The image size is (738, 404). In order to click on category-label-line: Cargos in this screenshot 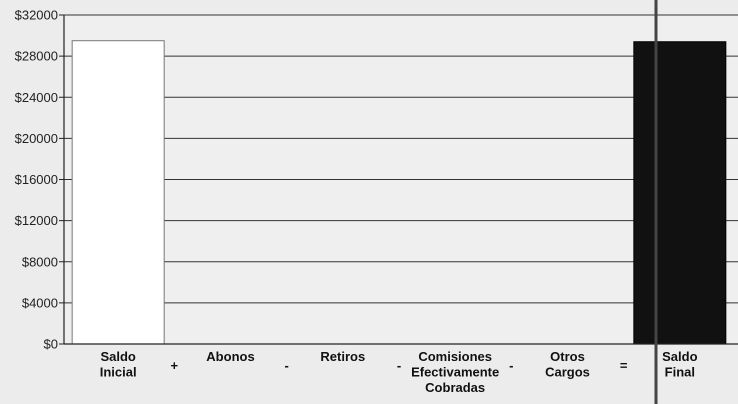, I will do `click(567, 372)`.